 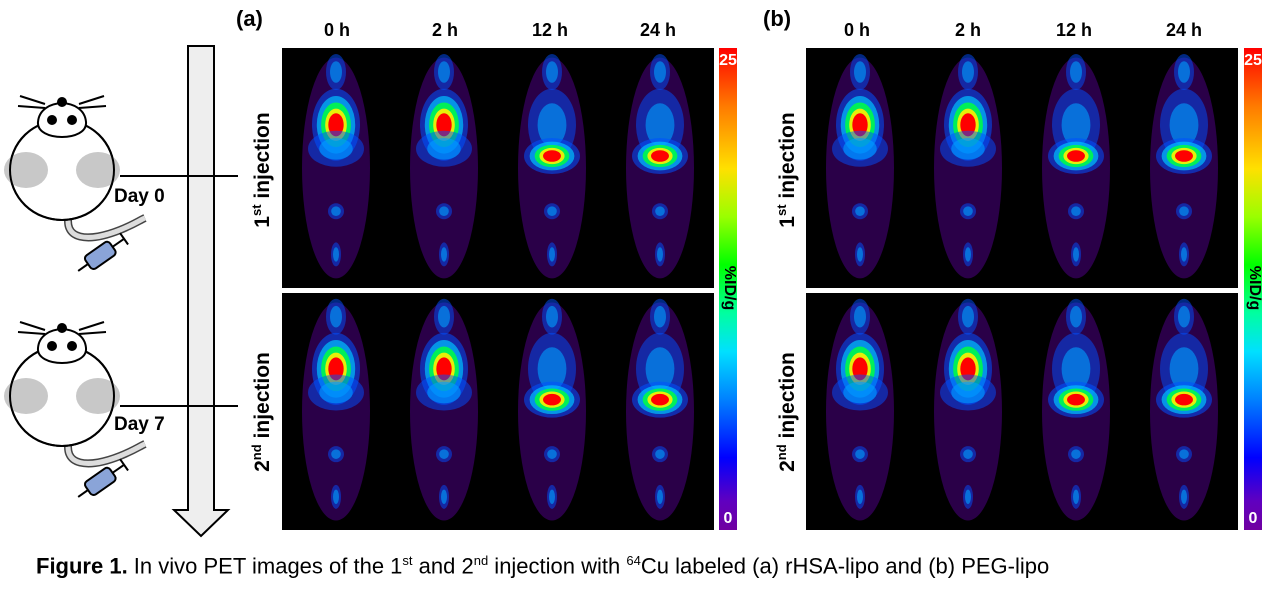 I want to click on day7-label: Day 7, so click(x=139, y=424).